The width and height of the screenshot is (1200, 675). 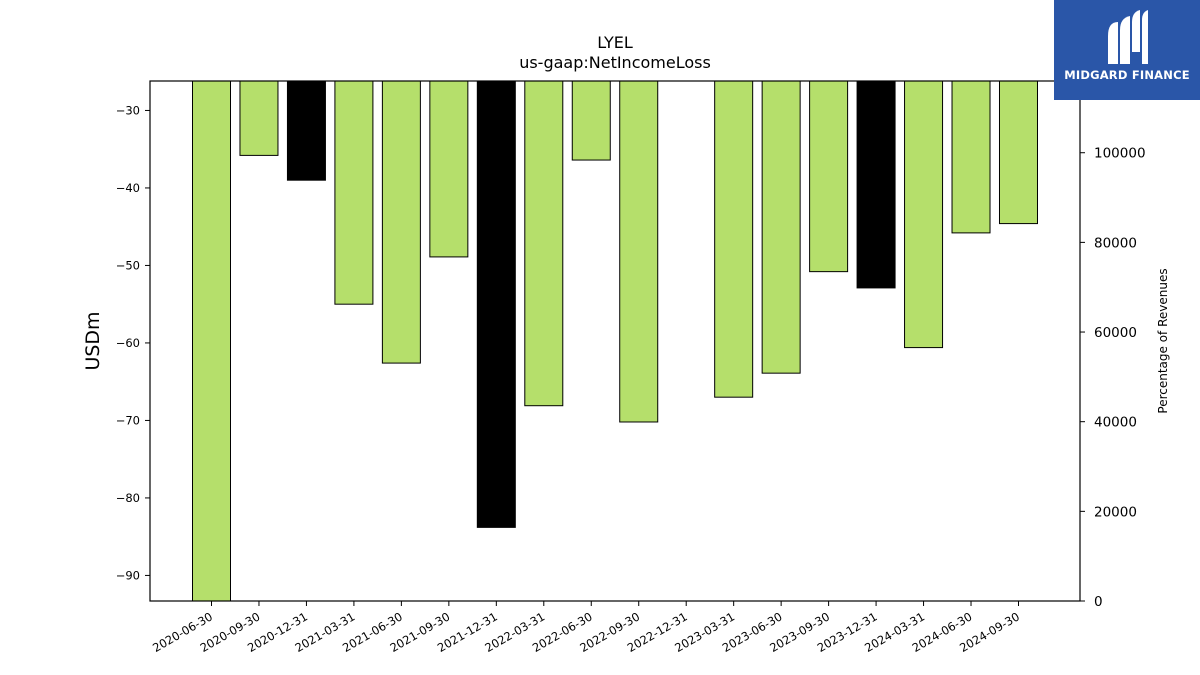 I want to click on y-tick-label: −70, so click(x=128, y=420).